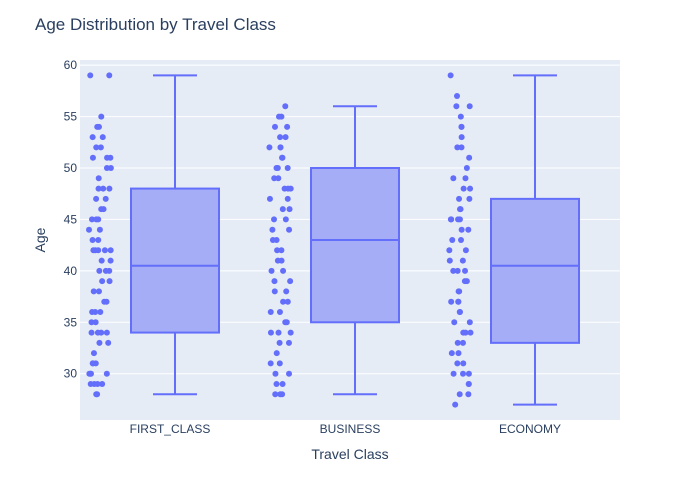 Image resolution: width=700 pixels, height=500 pixels. What do you see at coordinates (71, 168) in the screenshot?
I see `y-tick-label: 50` at bounding box center [71, 168].